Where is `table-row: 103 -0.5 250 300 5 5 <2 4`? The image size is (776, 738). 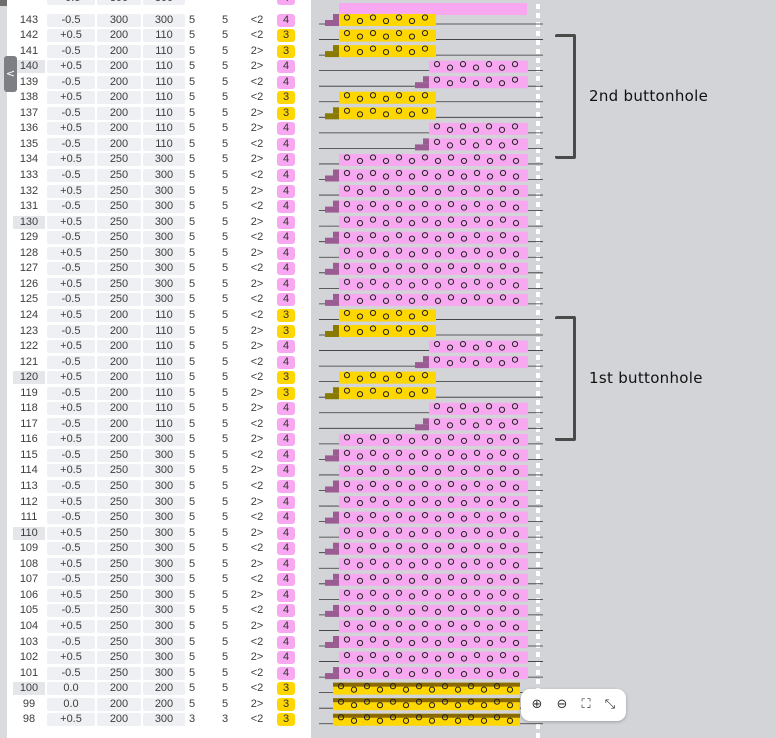
table-row: 103 -0.5 250 300 5 5 <2 4 is located at coordinates (159, 643).